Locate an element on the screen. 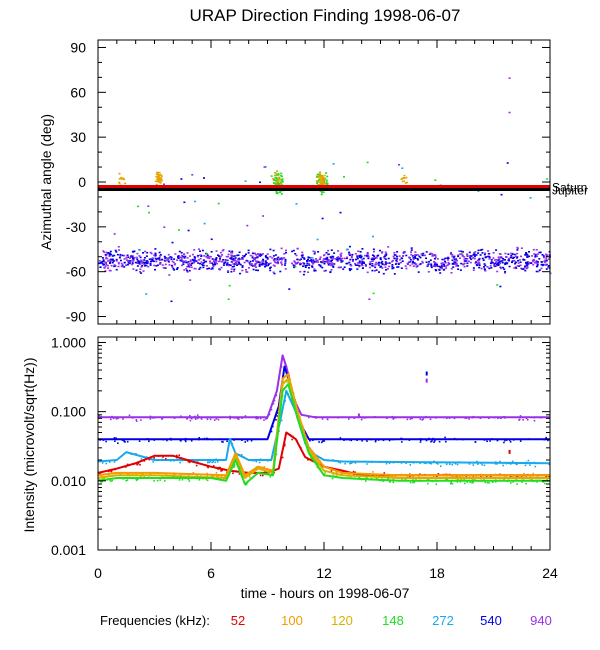 Image resolution: width=600 pixels, height=650 pixels. x-tick-label: 6 is located at coordinates (211, 573).